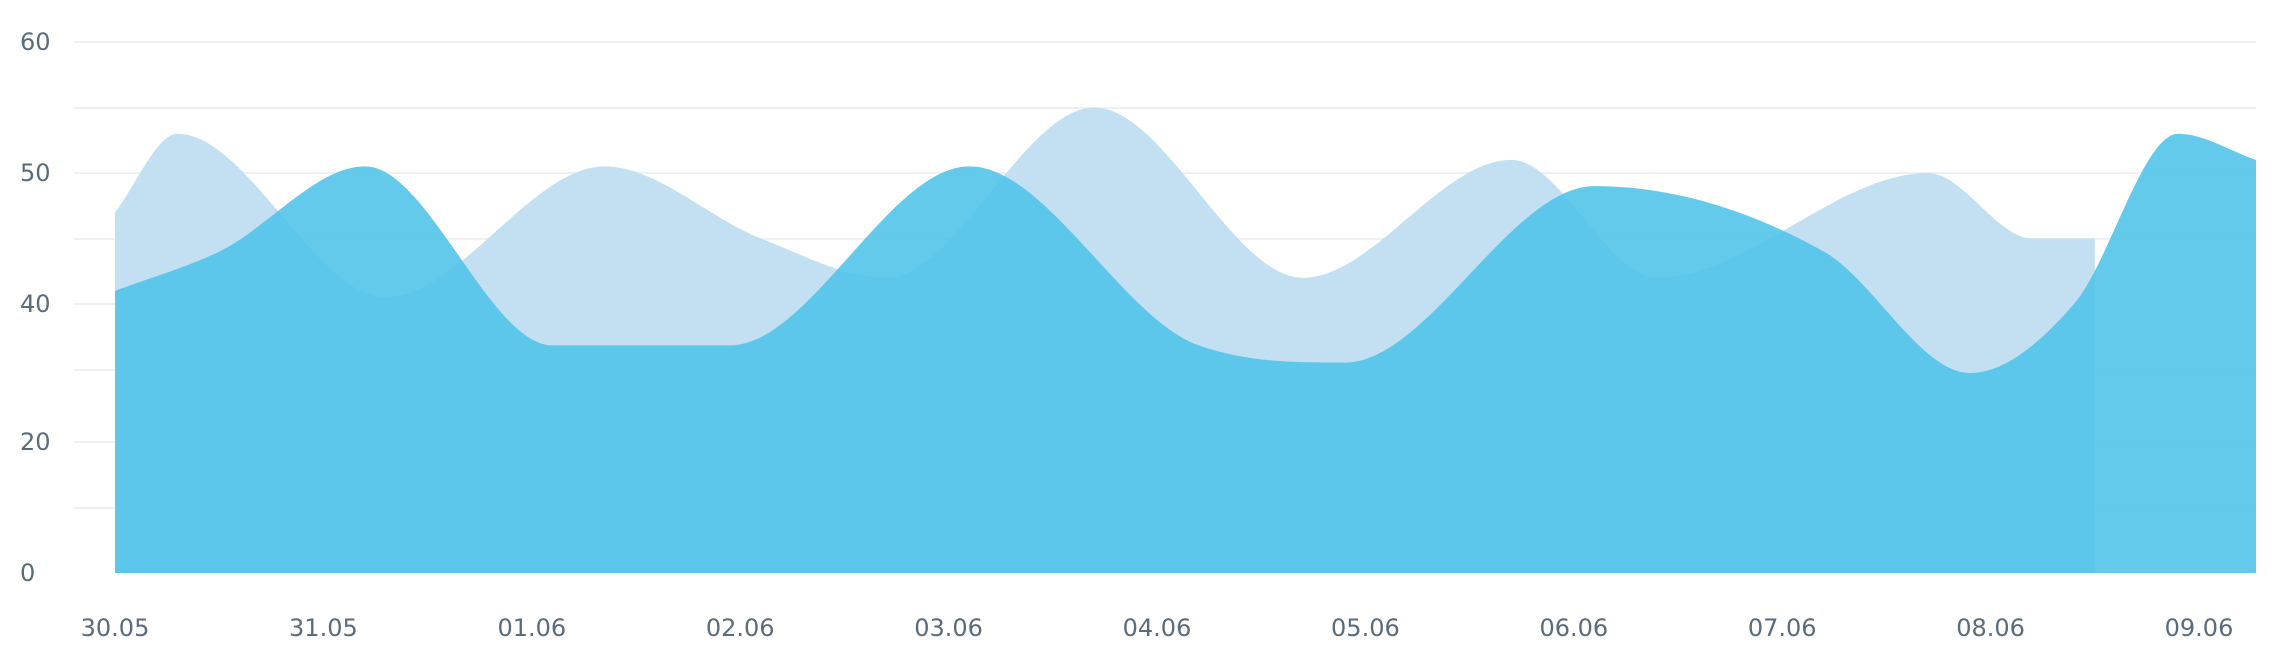 The image size is (2280, 664). I want to click on x-tick-label: 04.06, so click(1157, 628).